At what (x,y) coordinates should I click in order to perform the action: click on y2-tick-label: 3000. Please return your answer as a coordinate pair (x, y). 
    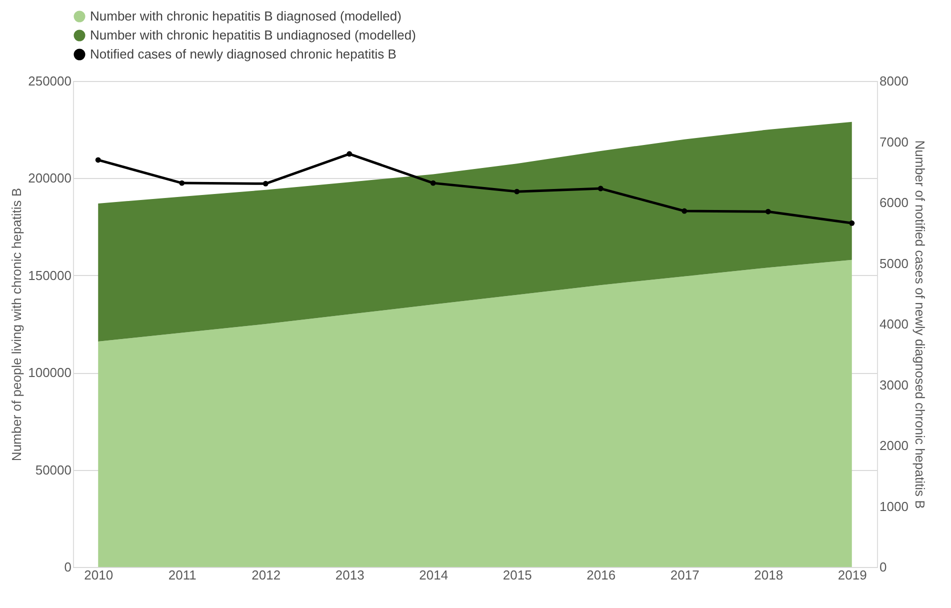
    Looking at the image, I should click on (894, 384).